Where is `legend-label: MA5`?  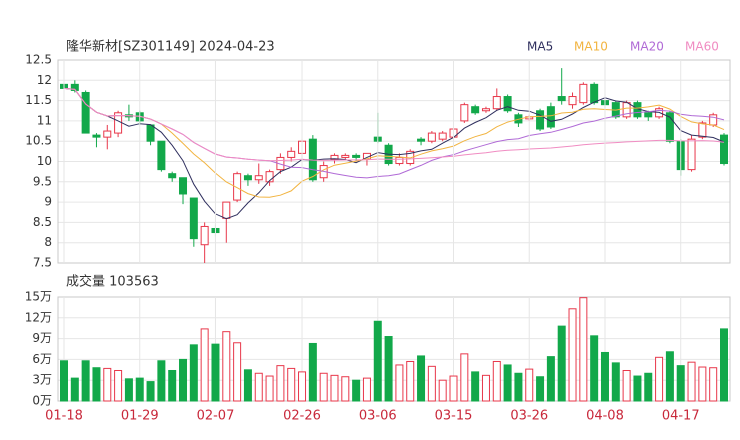 legend-label: MA5 is located at coordinates (540, 47).